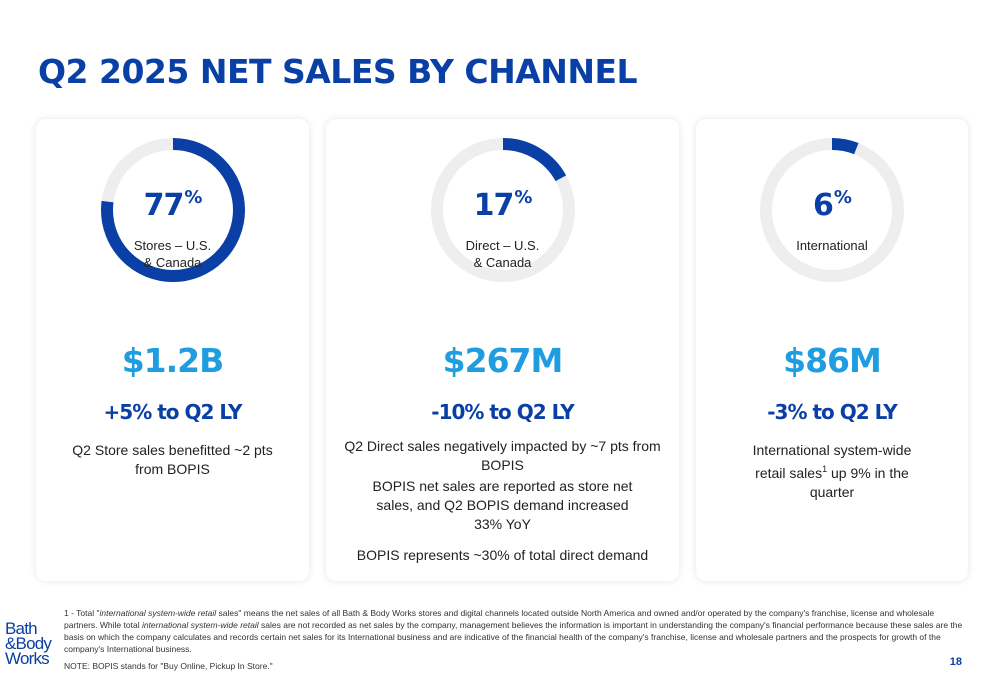 Image resolution: width=1000 pixels, height=685 pixels. I want to click on international-donut-chart, so click(832, 210).